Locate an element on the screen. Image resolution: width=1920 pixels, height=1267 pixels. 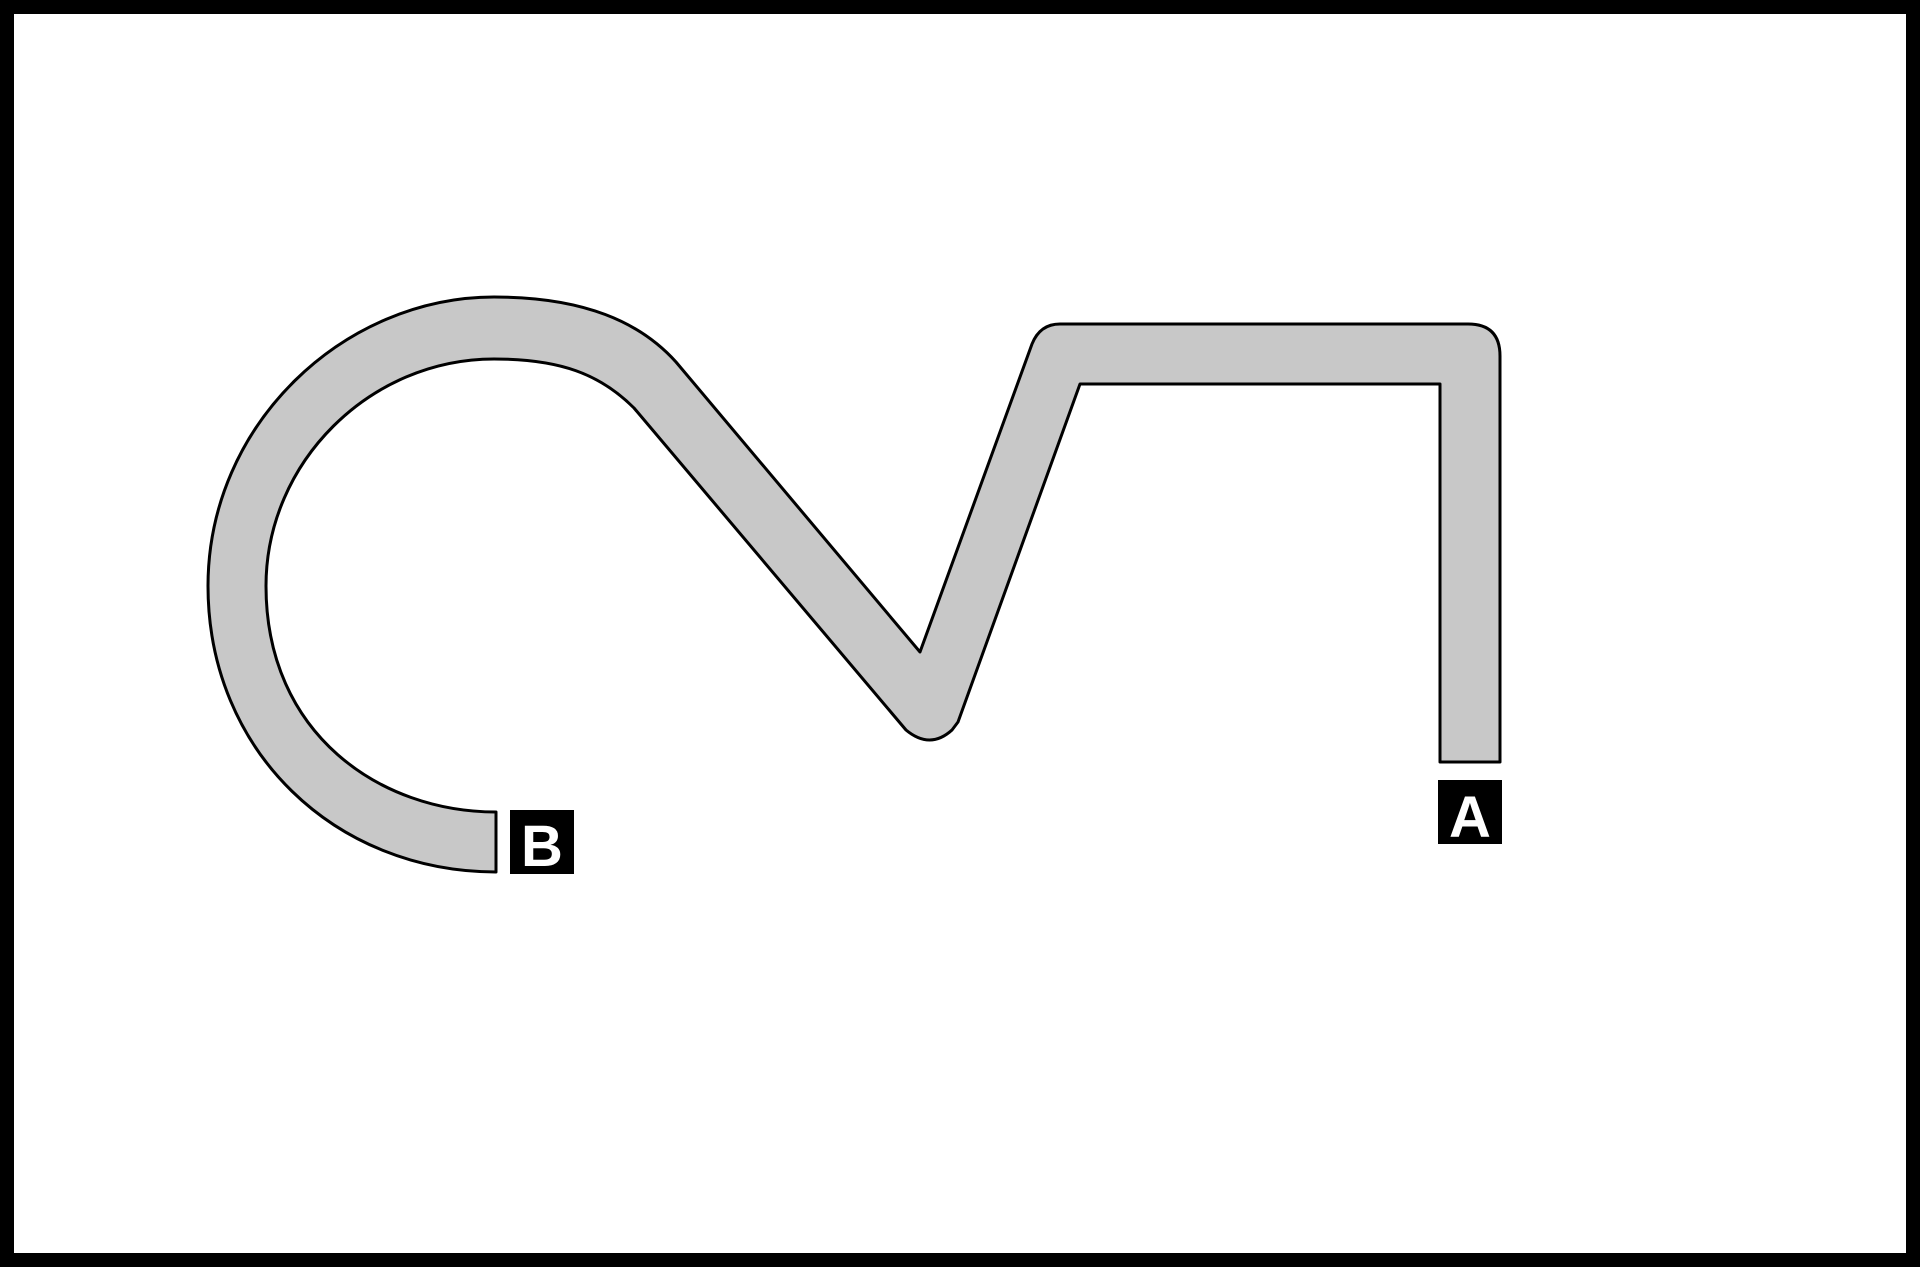
label-a-box: A is located at coordinates (1470, 815).